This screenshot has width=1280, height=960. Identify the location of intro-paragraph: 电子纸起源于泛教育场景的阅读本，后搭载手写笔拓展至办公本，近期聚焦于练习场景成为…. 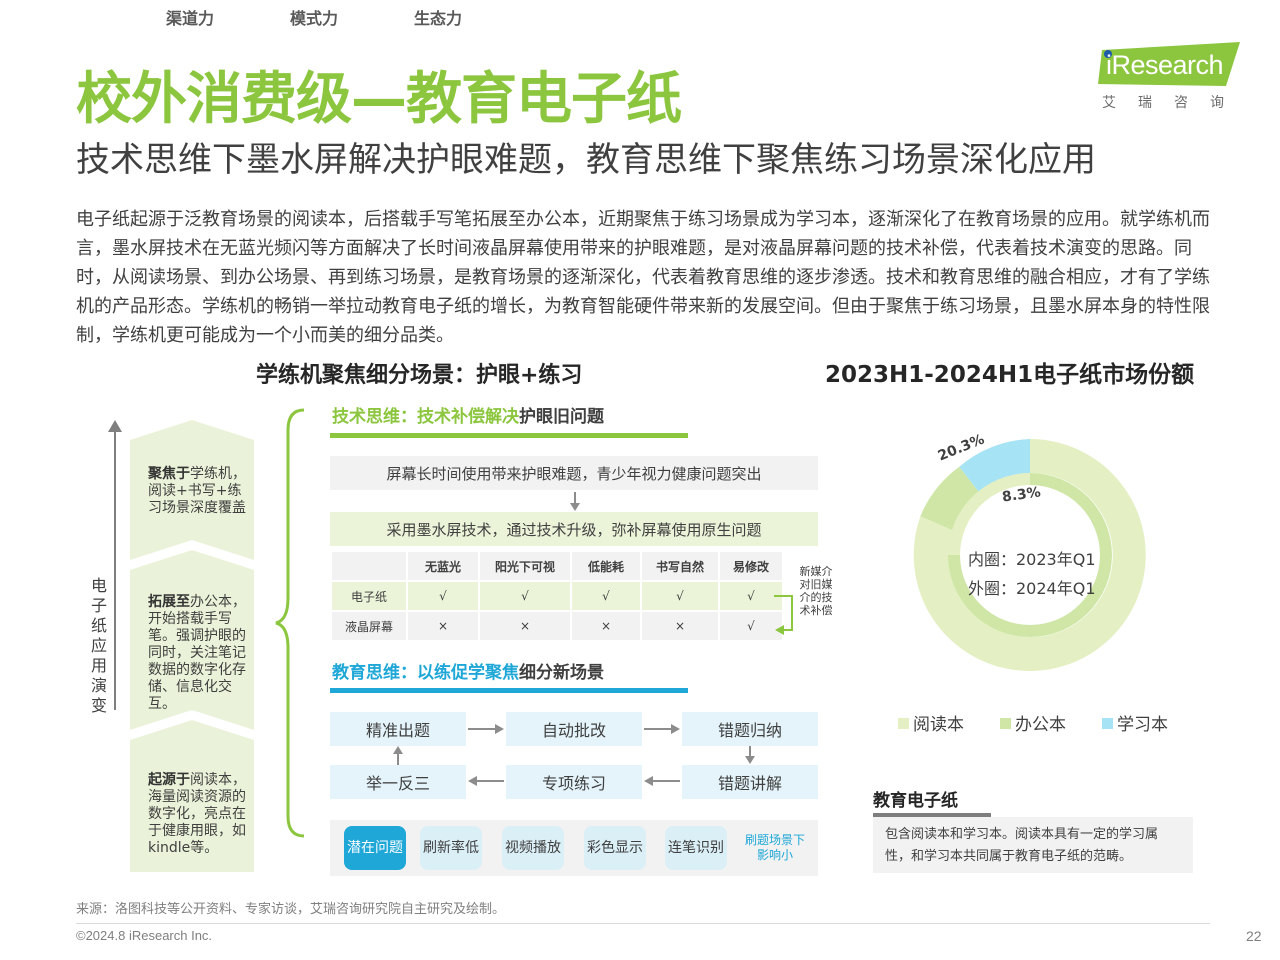
(643, 277).